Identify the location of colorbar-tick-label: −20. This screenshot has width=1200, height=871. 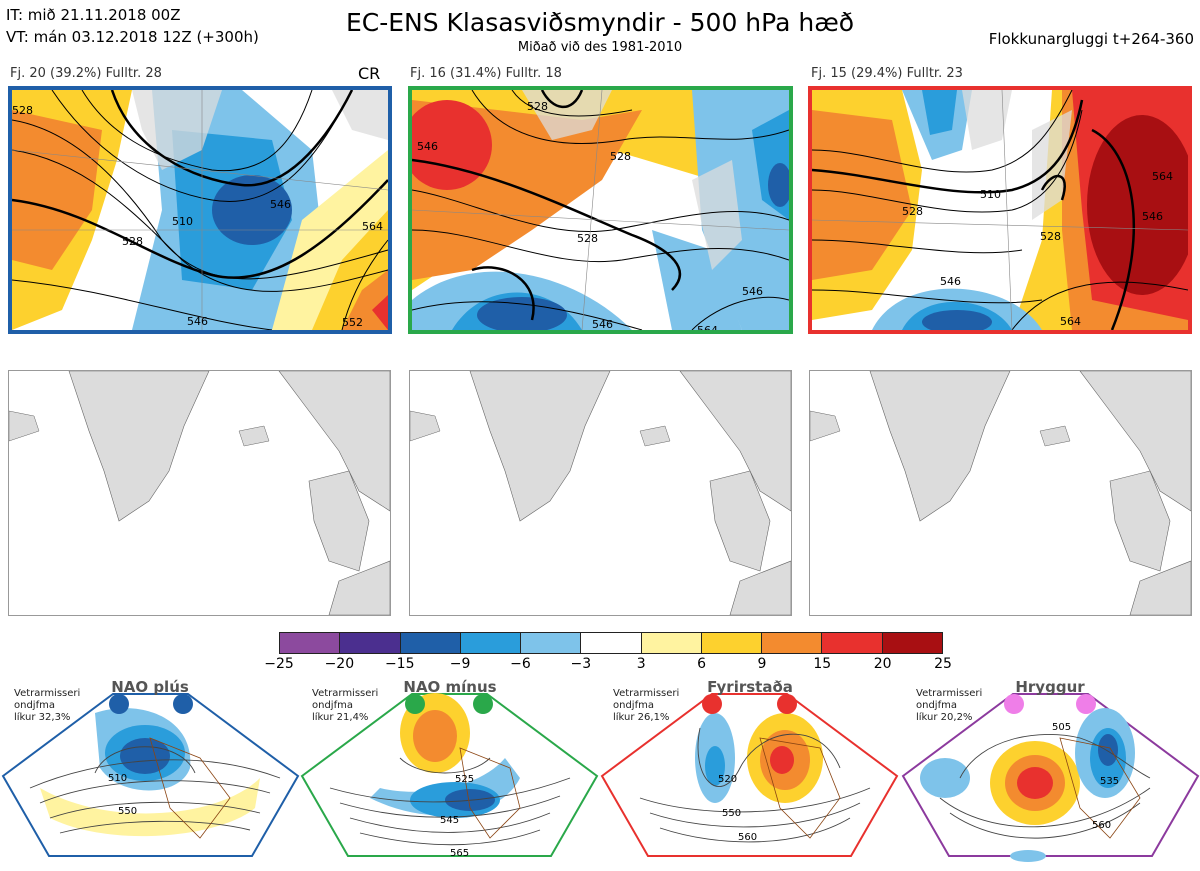
(339, 664).